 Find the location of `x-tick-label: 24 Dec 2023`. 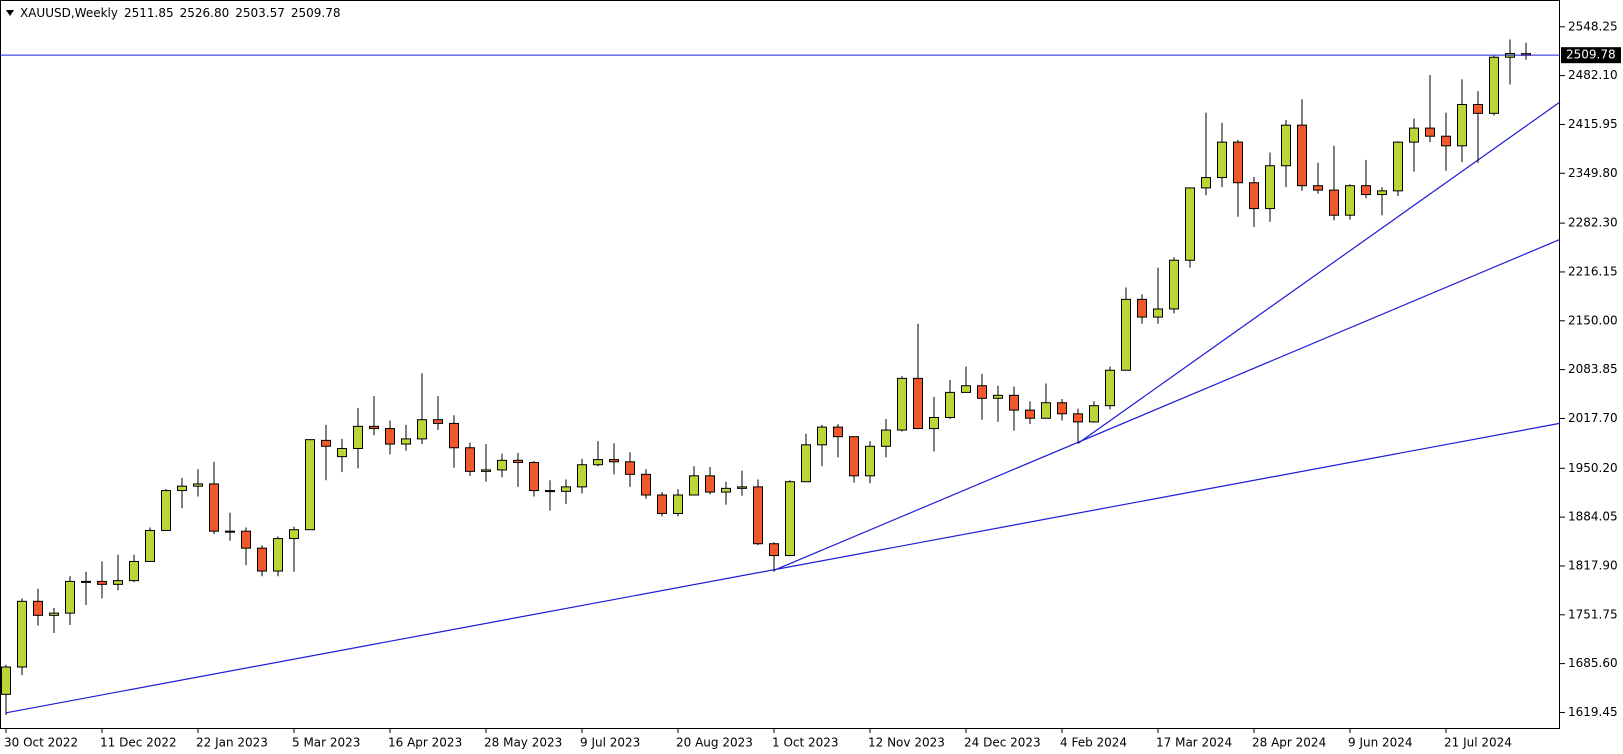

x-tick-label: 24 Dec 2023 is located at coordinates (1002, 743).